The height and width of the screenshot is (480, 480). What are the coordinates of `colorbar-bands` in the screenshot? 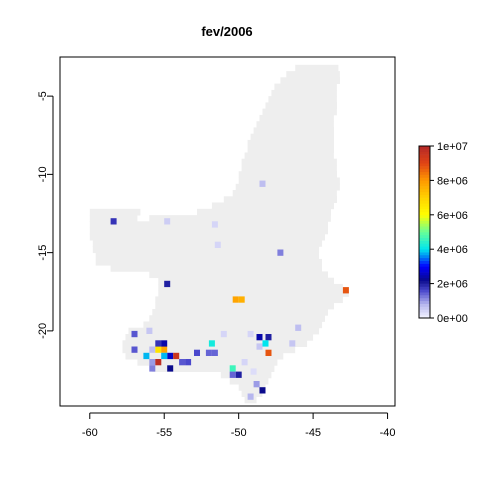 It's located at (424, 232).